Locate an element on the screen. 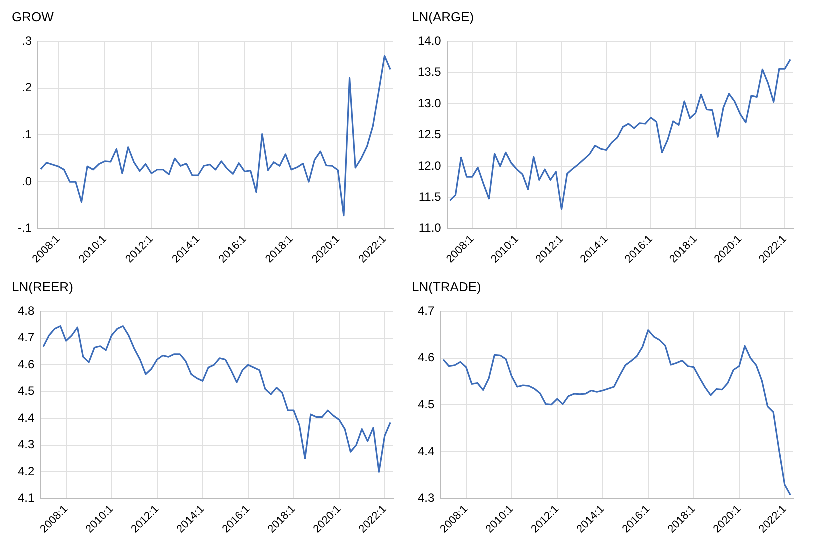 The image size is (813, 541). y-tick-label: 11.0 is located at coordinates (430, 228).